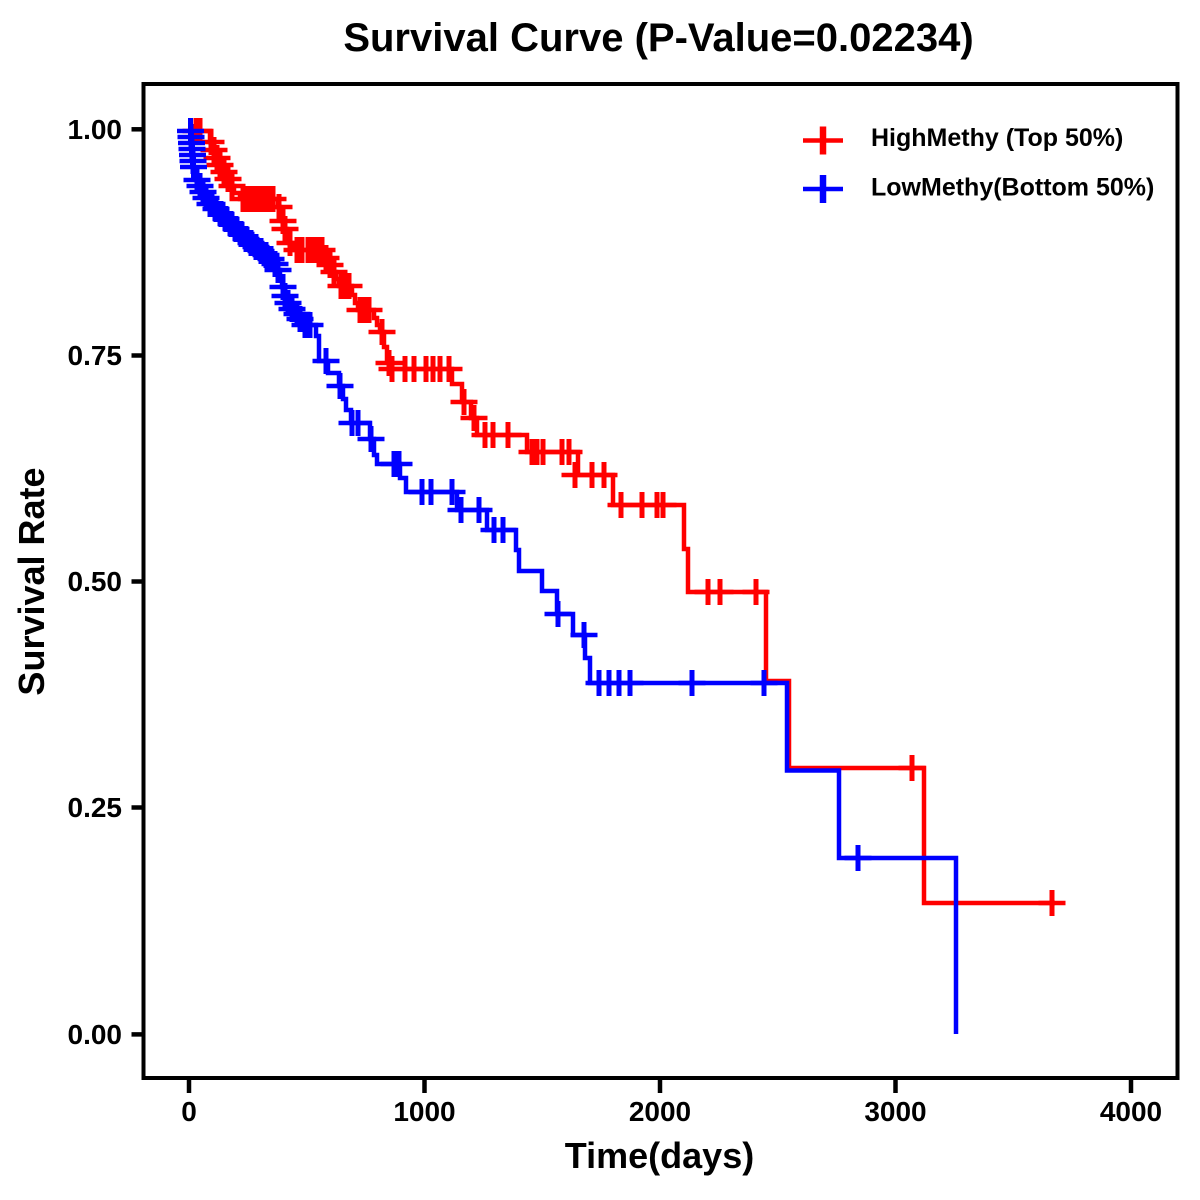  I want to click on svg-text: 1000, so click(424, 1111).